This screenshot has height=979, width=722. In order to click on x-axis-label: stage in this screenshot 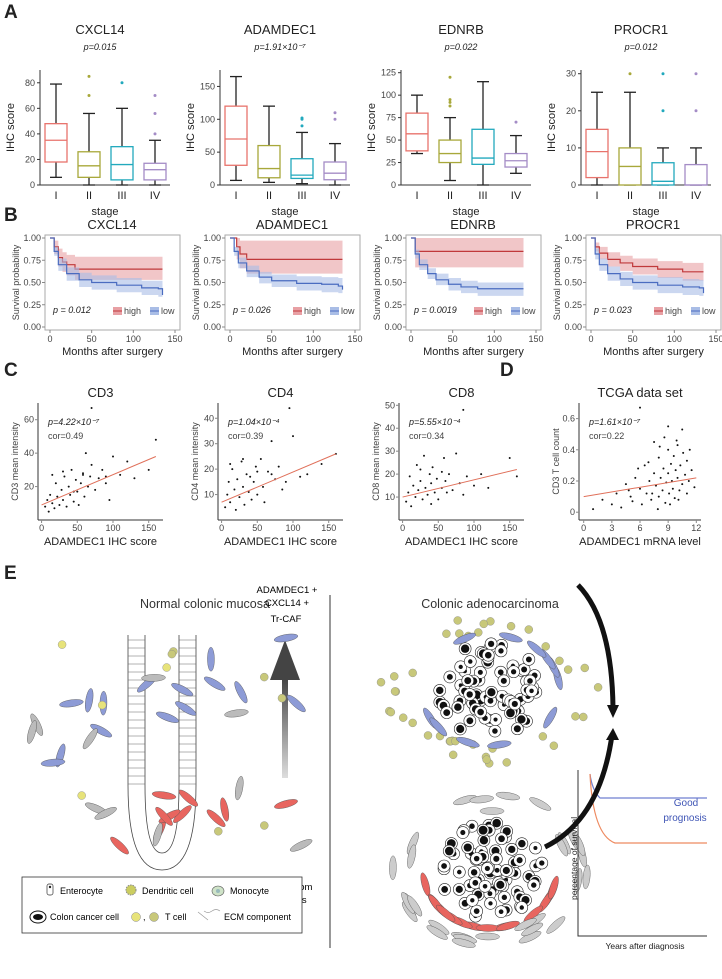, I will do `click(646, 212)`.